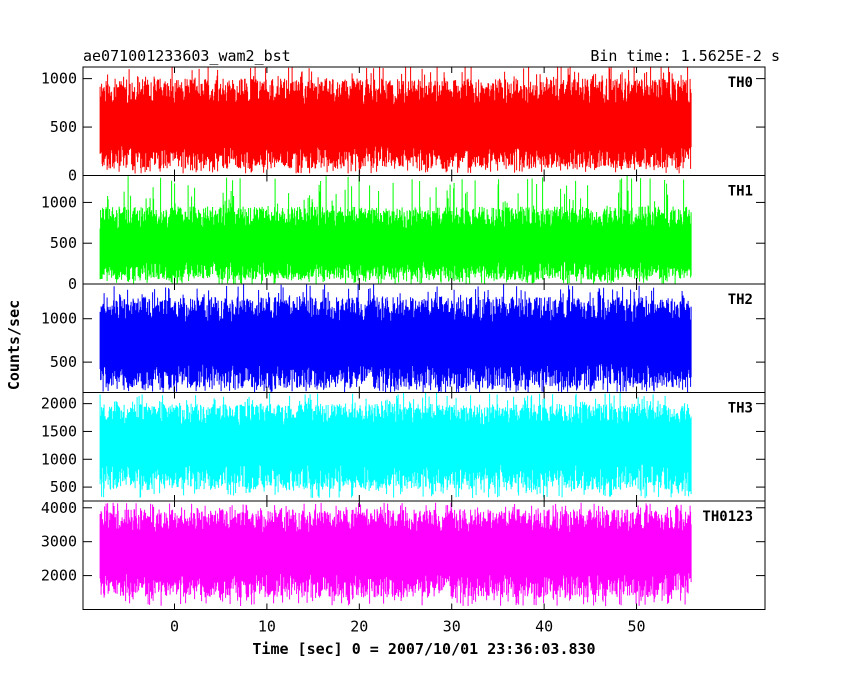 The image size is (850, 680). I want to click on x-tick-label: 0, so click(174, 627).